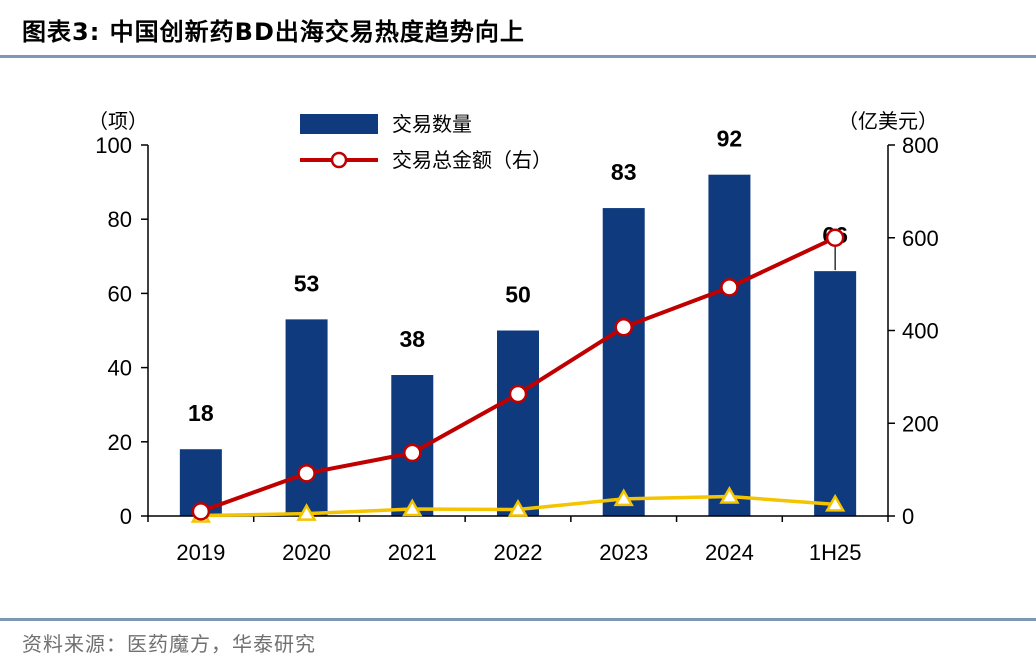  What do you see at coordinates (120, 442) in the screenshot?
I see `left-tick-label-20: 20` at bounding box center [120, 442].